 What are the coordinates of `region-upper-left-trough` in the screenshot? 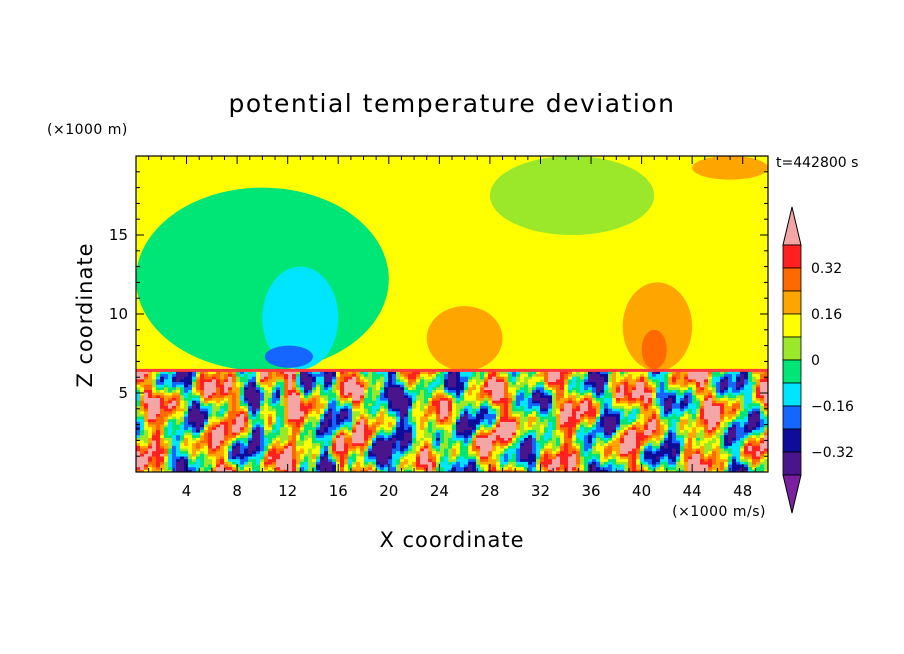 It's located at (262, 279).